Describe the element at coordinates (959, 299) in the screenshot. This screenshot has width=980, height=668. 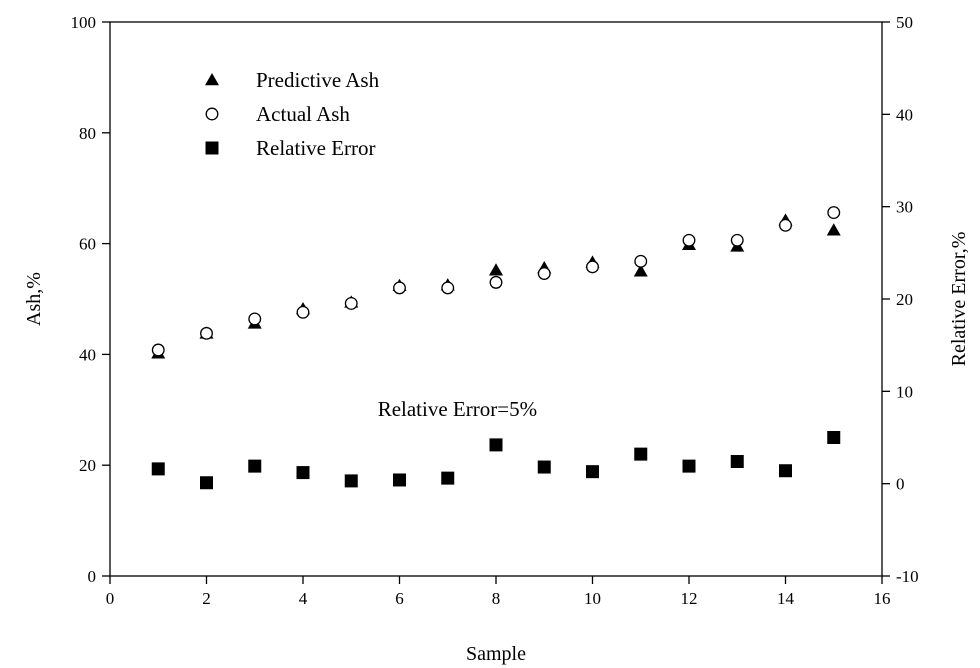
I see `y2-axis-title: Relative Error,%` at that location.